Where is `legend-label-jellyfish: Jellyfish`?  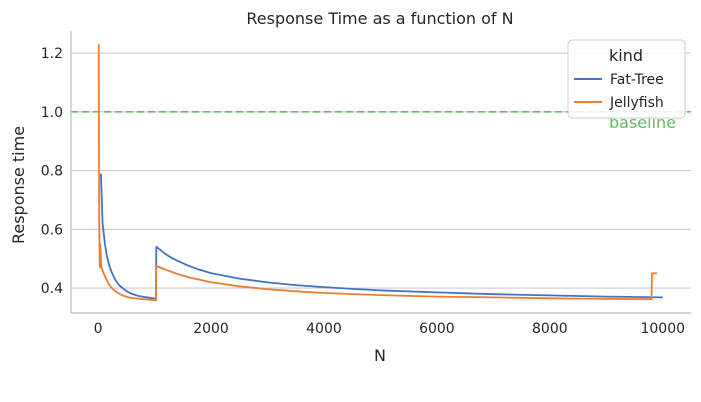 legend-label-jellyfish: Jellyfish is located at coordinates (636, 103).